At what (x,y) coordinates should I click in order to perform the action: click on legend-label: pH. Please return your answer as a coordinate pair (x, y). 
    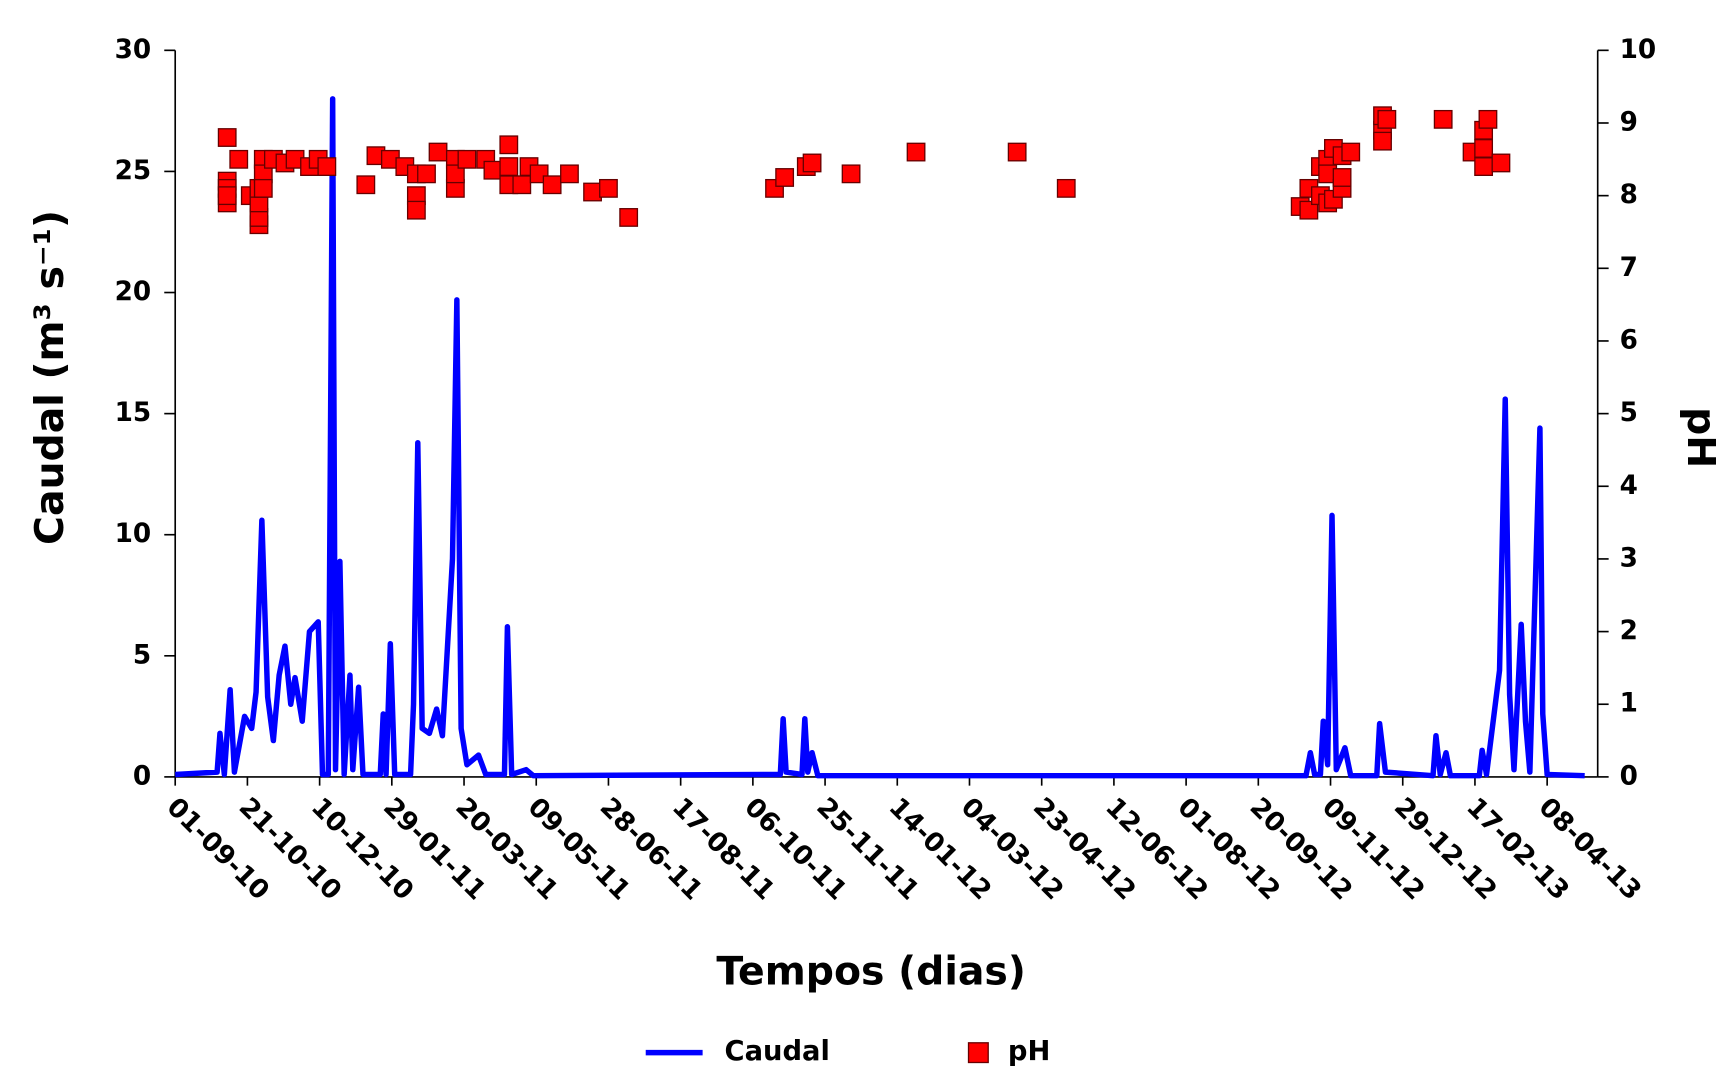
    Looking at the image, I should click on (1029, 1051).